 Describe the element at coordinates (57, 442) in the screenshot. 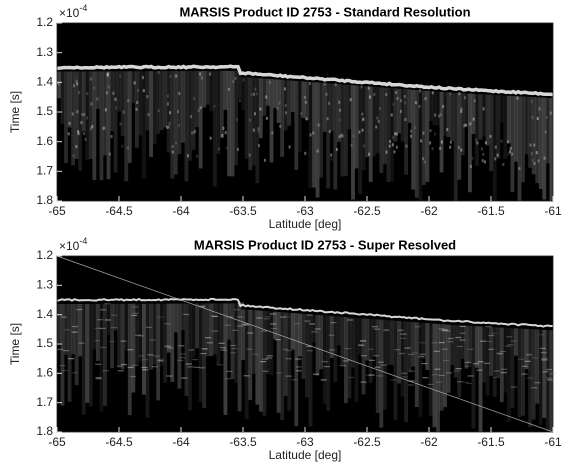

I see `x-tick-label: -65` at that location.